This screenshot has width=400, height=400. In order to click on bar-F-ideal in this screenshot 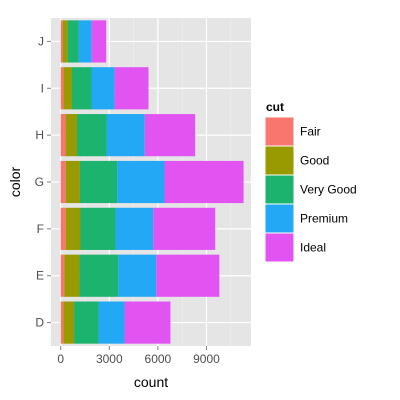, I will do `click(184, 228)`.